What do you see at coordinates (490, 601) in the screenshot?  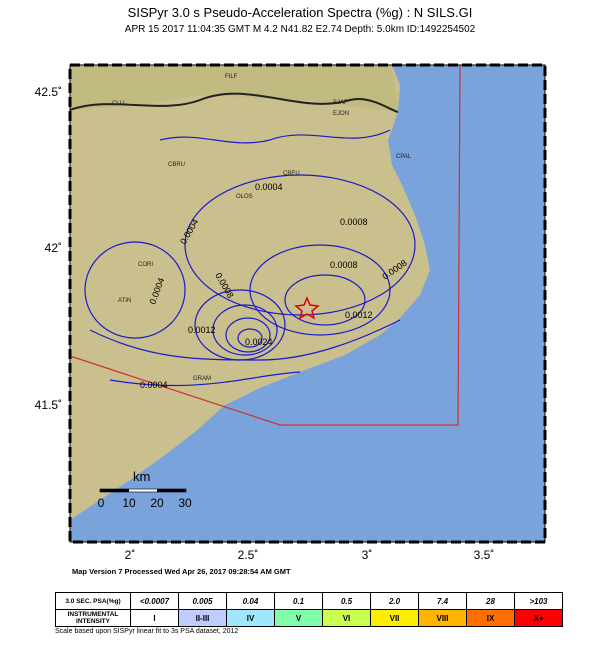 I see `psa-value: 28` at bounding box center [490, 601].